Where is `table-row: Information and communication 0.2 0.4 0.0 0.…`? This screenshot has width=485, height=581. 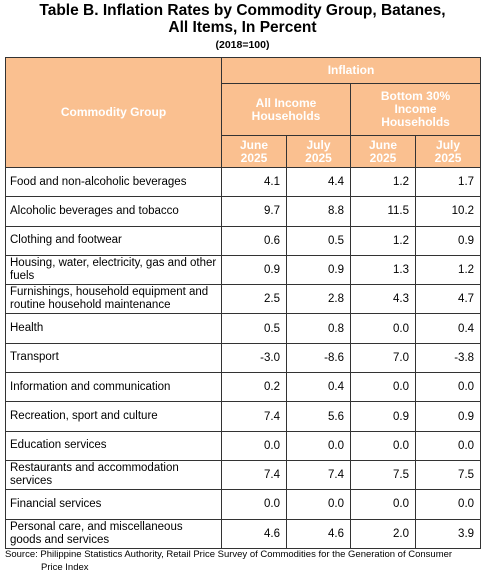
table-row: Information and communication 0.2 0.4 0.0 0.… is located at coordinates (243, 387).